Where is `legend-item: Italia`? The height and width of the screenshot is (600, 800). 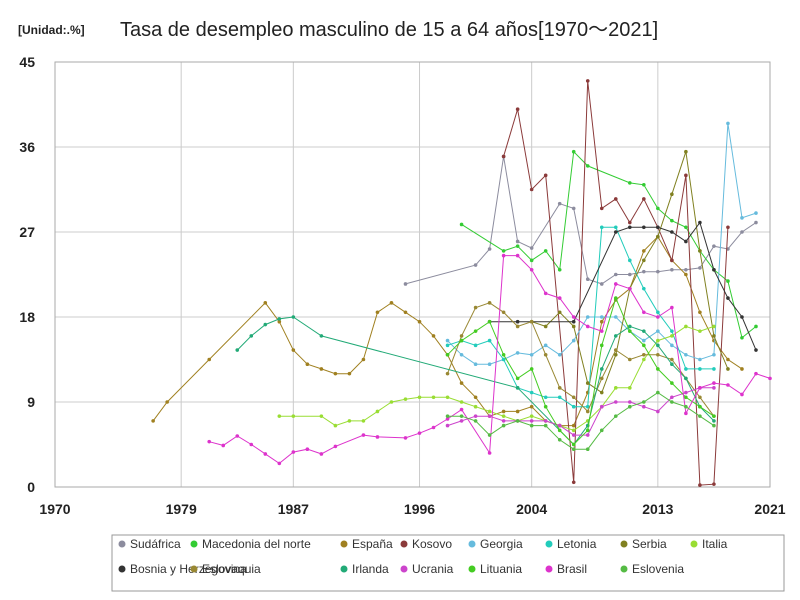
legend-item: Italia is located at coordinates (709, 544).